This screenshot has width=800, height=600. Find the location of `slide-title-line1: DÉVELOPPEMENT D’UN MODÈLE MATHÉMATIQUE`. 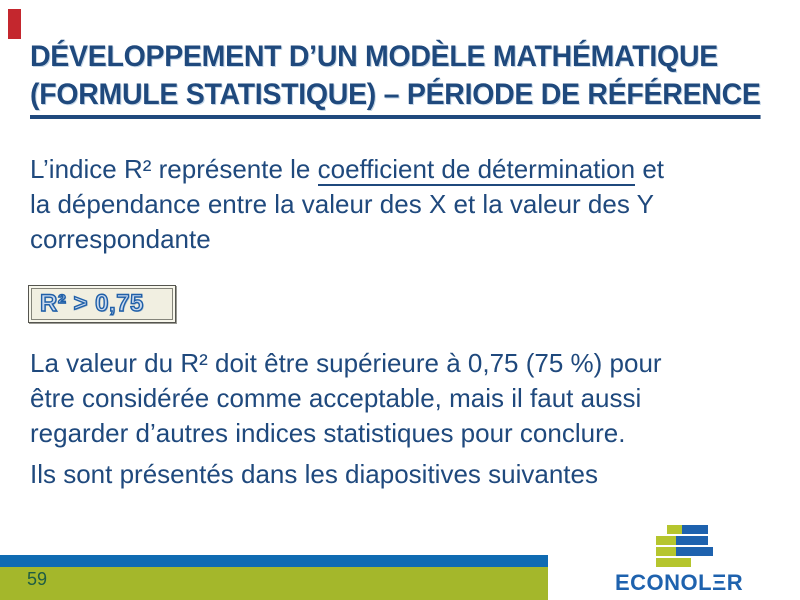

slide-title-line1: DÉVELOPPEMENT D’UN MODÈLE MATHÉMATIQUE is located at coordinates (374, 56).